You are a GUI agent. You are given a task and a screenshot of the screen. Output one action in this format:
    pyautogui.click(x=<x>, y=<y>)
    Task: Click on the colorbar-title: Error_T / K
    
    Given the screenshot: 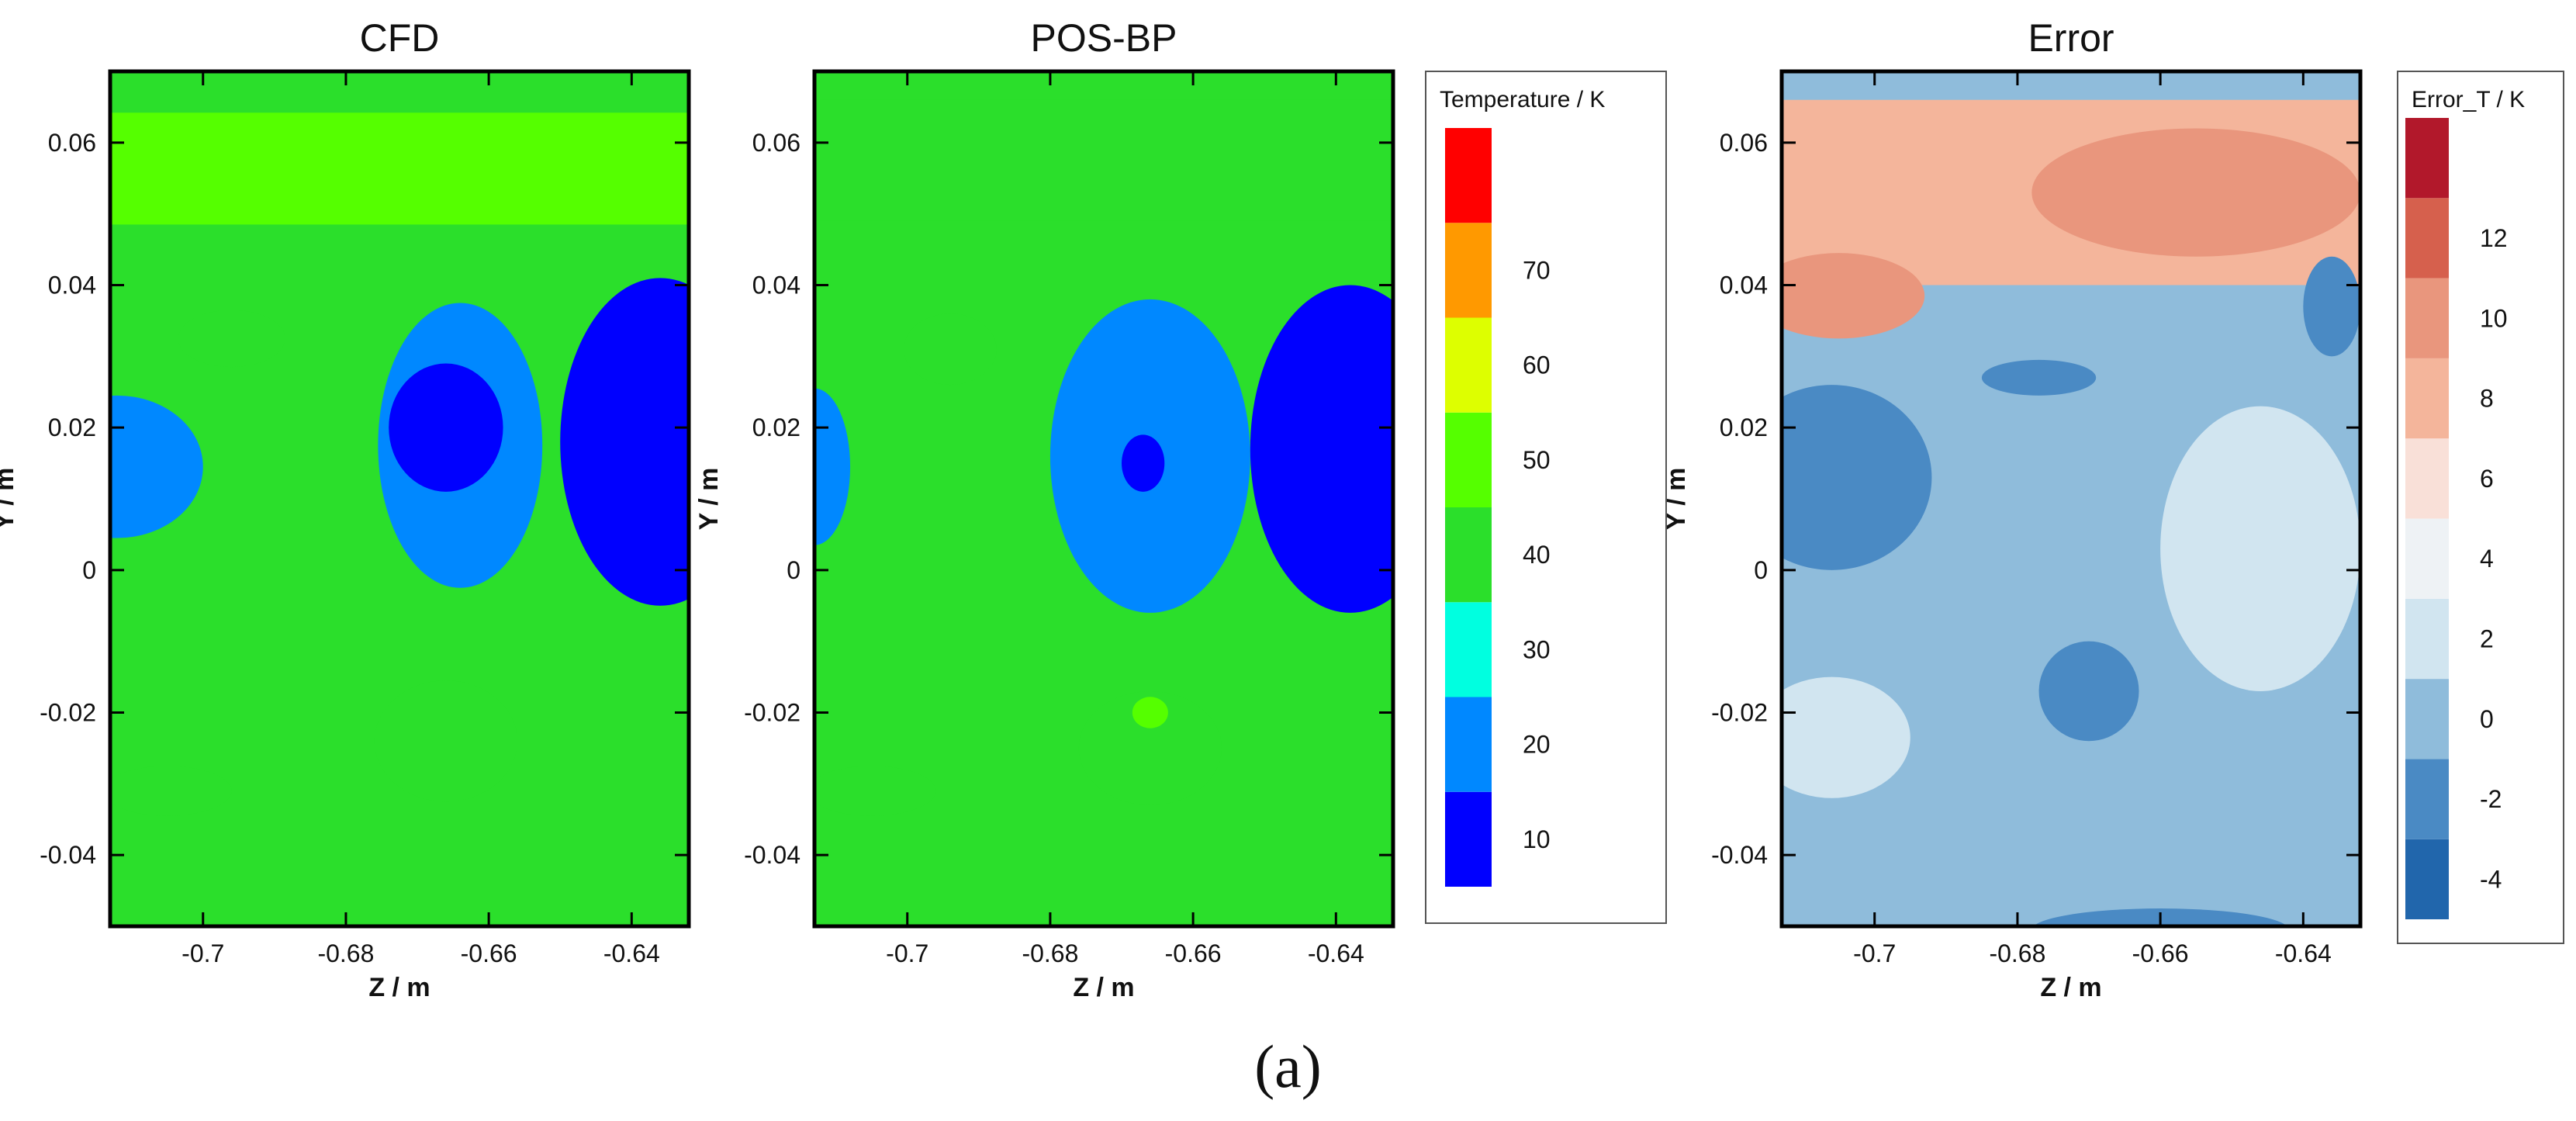 What is the action you would take?
    pyautogui.click(x=2468, y=100)
    